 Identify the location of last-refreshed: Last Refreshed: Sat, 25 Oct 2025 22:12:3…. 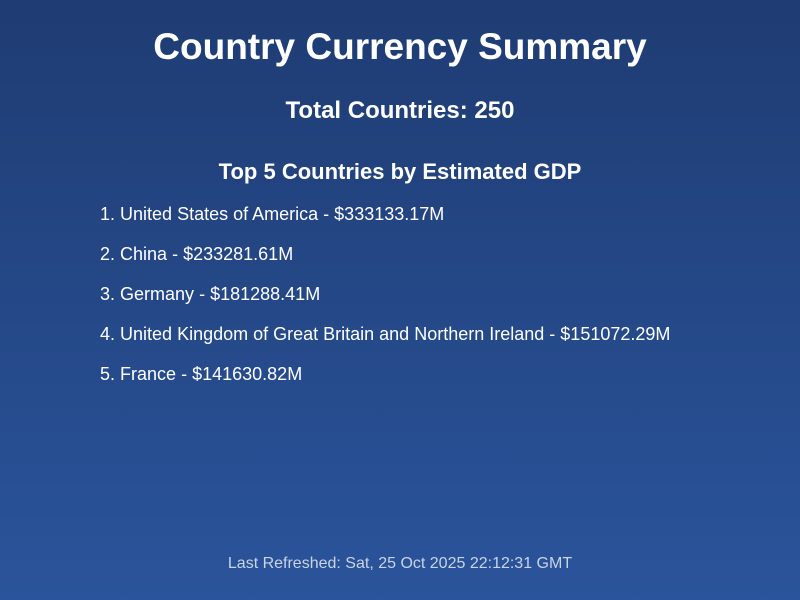
(400, 564).